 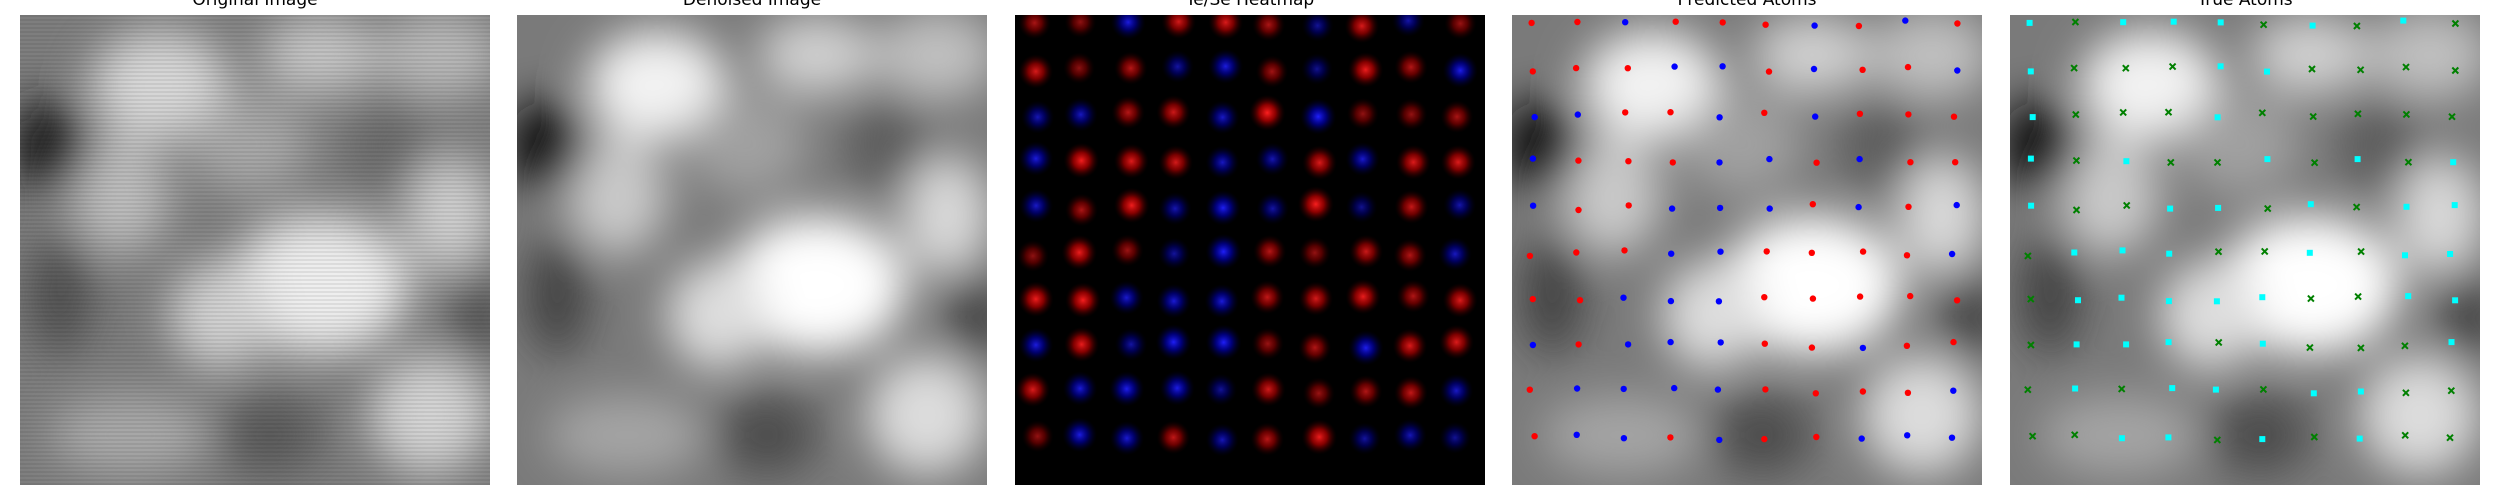 I want to click on panel-title-denoised: Denoised Image, so click(x=752, y=5).